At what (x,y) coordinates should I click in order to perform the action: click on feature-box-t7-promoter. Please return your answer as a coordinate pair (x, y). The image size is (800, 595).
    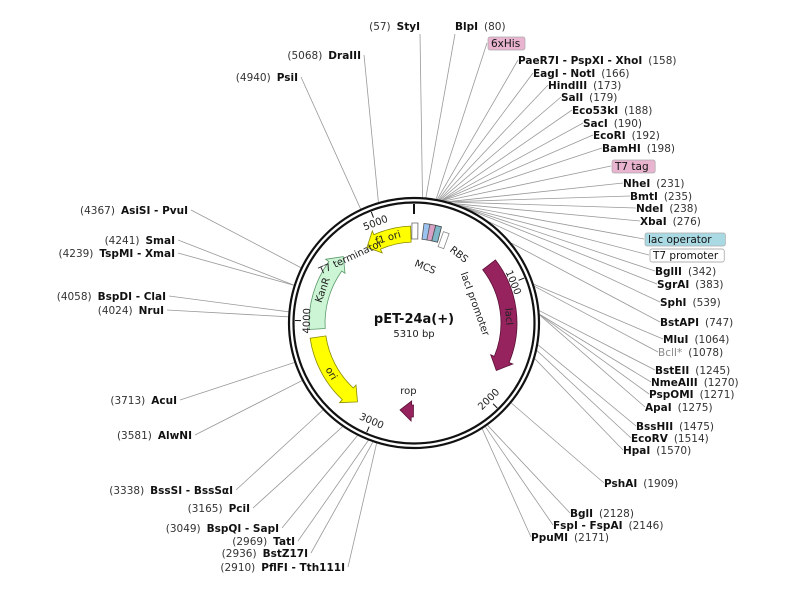
    Looking at the image, I should click on (687, 255).